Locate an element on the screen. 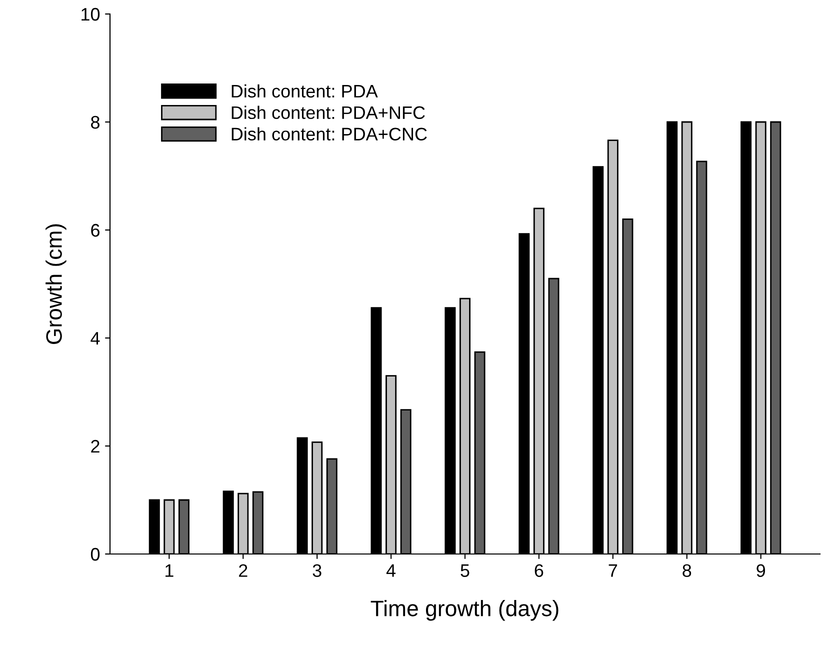 This screenshot has width=832, height=646. x-axis-title: Time growth (days) is located at coordinates (464, 610).